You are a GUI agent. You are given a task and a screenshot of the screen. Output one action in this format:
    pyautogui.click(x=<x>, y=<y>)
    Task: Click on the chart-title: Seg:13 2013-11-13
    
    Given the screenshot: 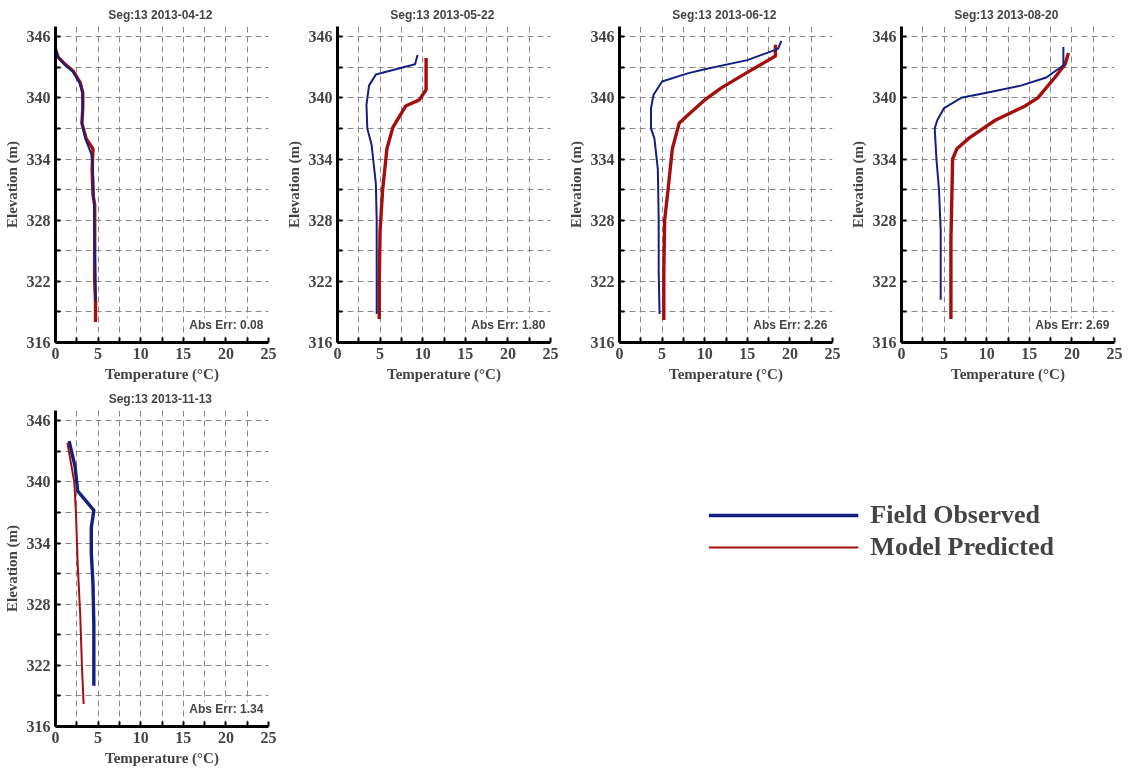 What is the action you would take?
    pyautogui.click(x=160, y=398)
    